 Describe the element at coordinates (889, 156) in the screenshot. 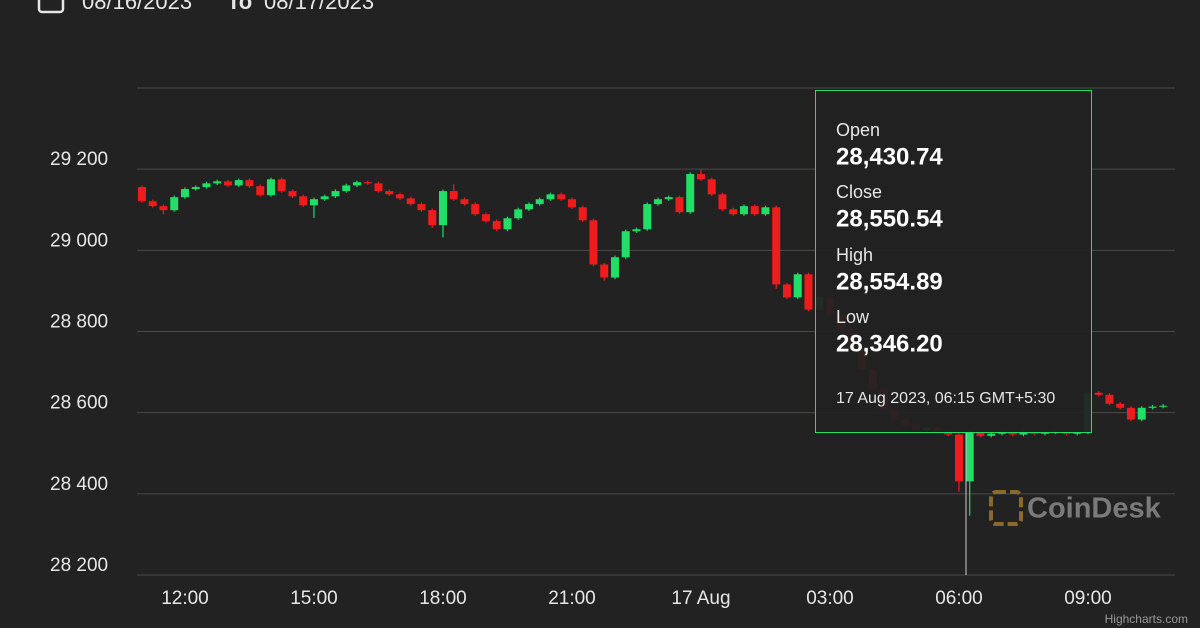

I see `tooltip-value: 28,430.74` at that location.